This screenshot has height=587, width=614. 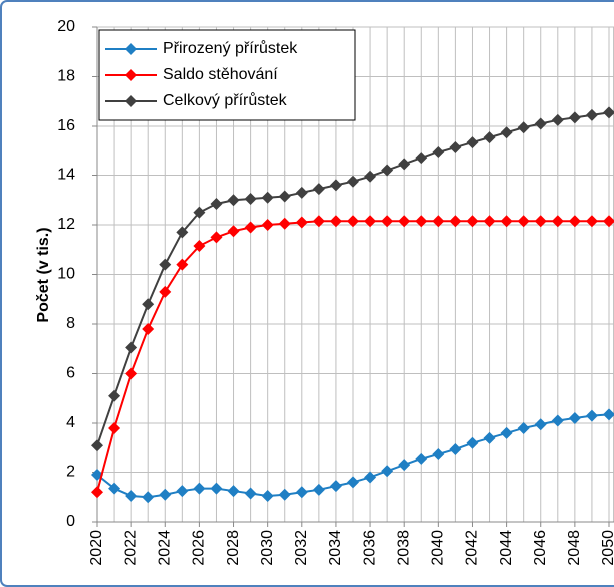 I want to click on x-tick-label: 2050, so click(x=607, y=548).